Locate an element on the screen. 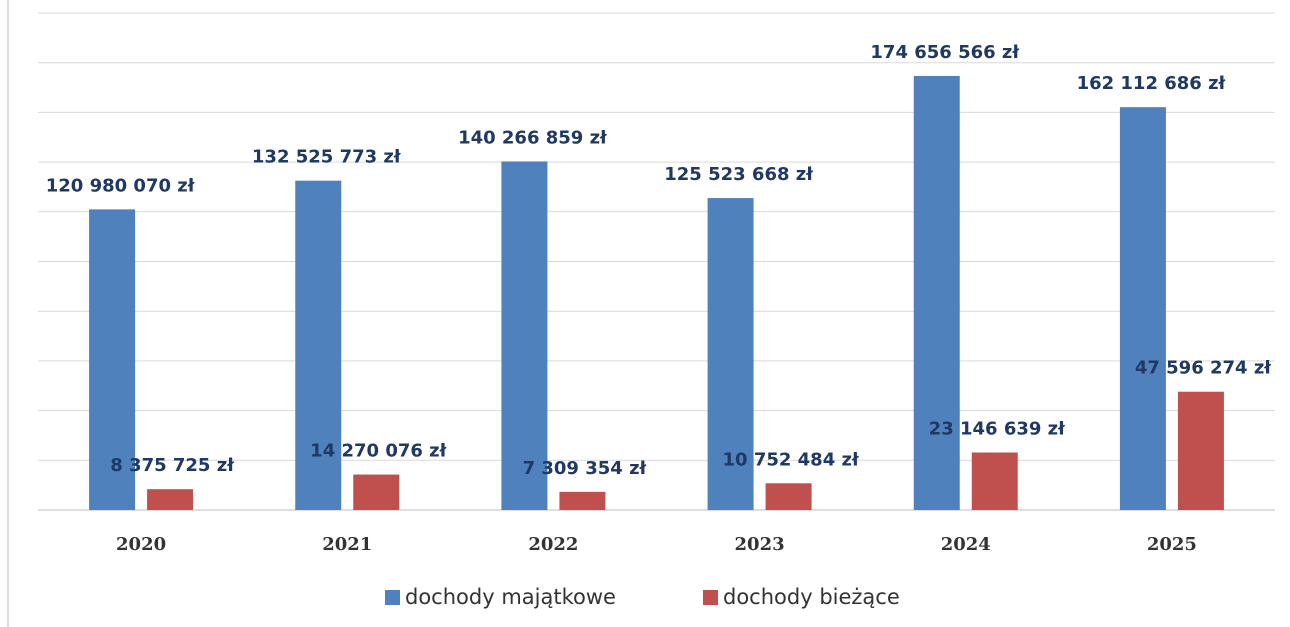 This screenshot has width=1290, height=627. data-label: 125 523 668 zł is located at coordinates (739, 174).